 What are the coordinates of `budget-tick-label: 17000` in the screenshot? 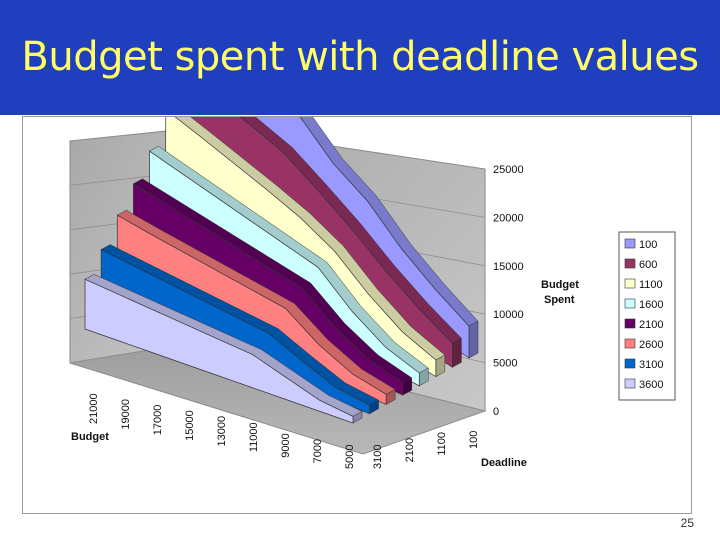 It's located at (158, 420).